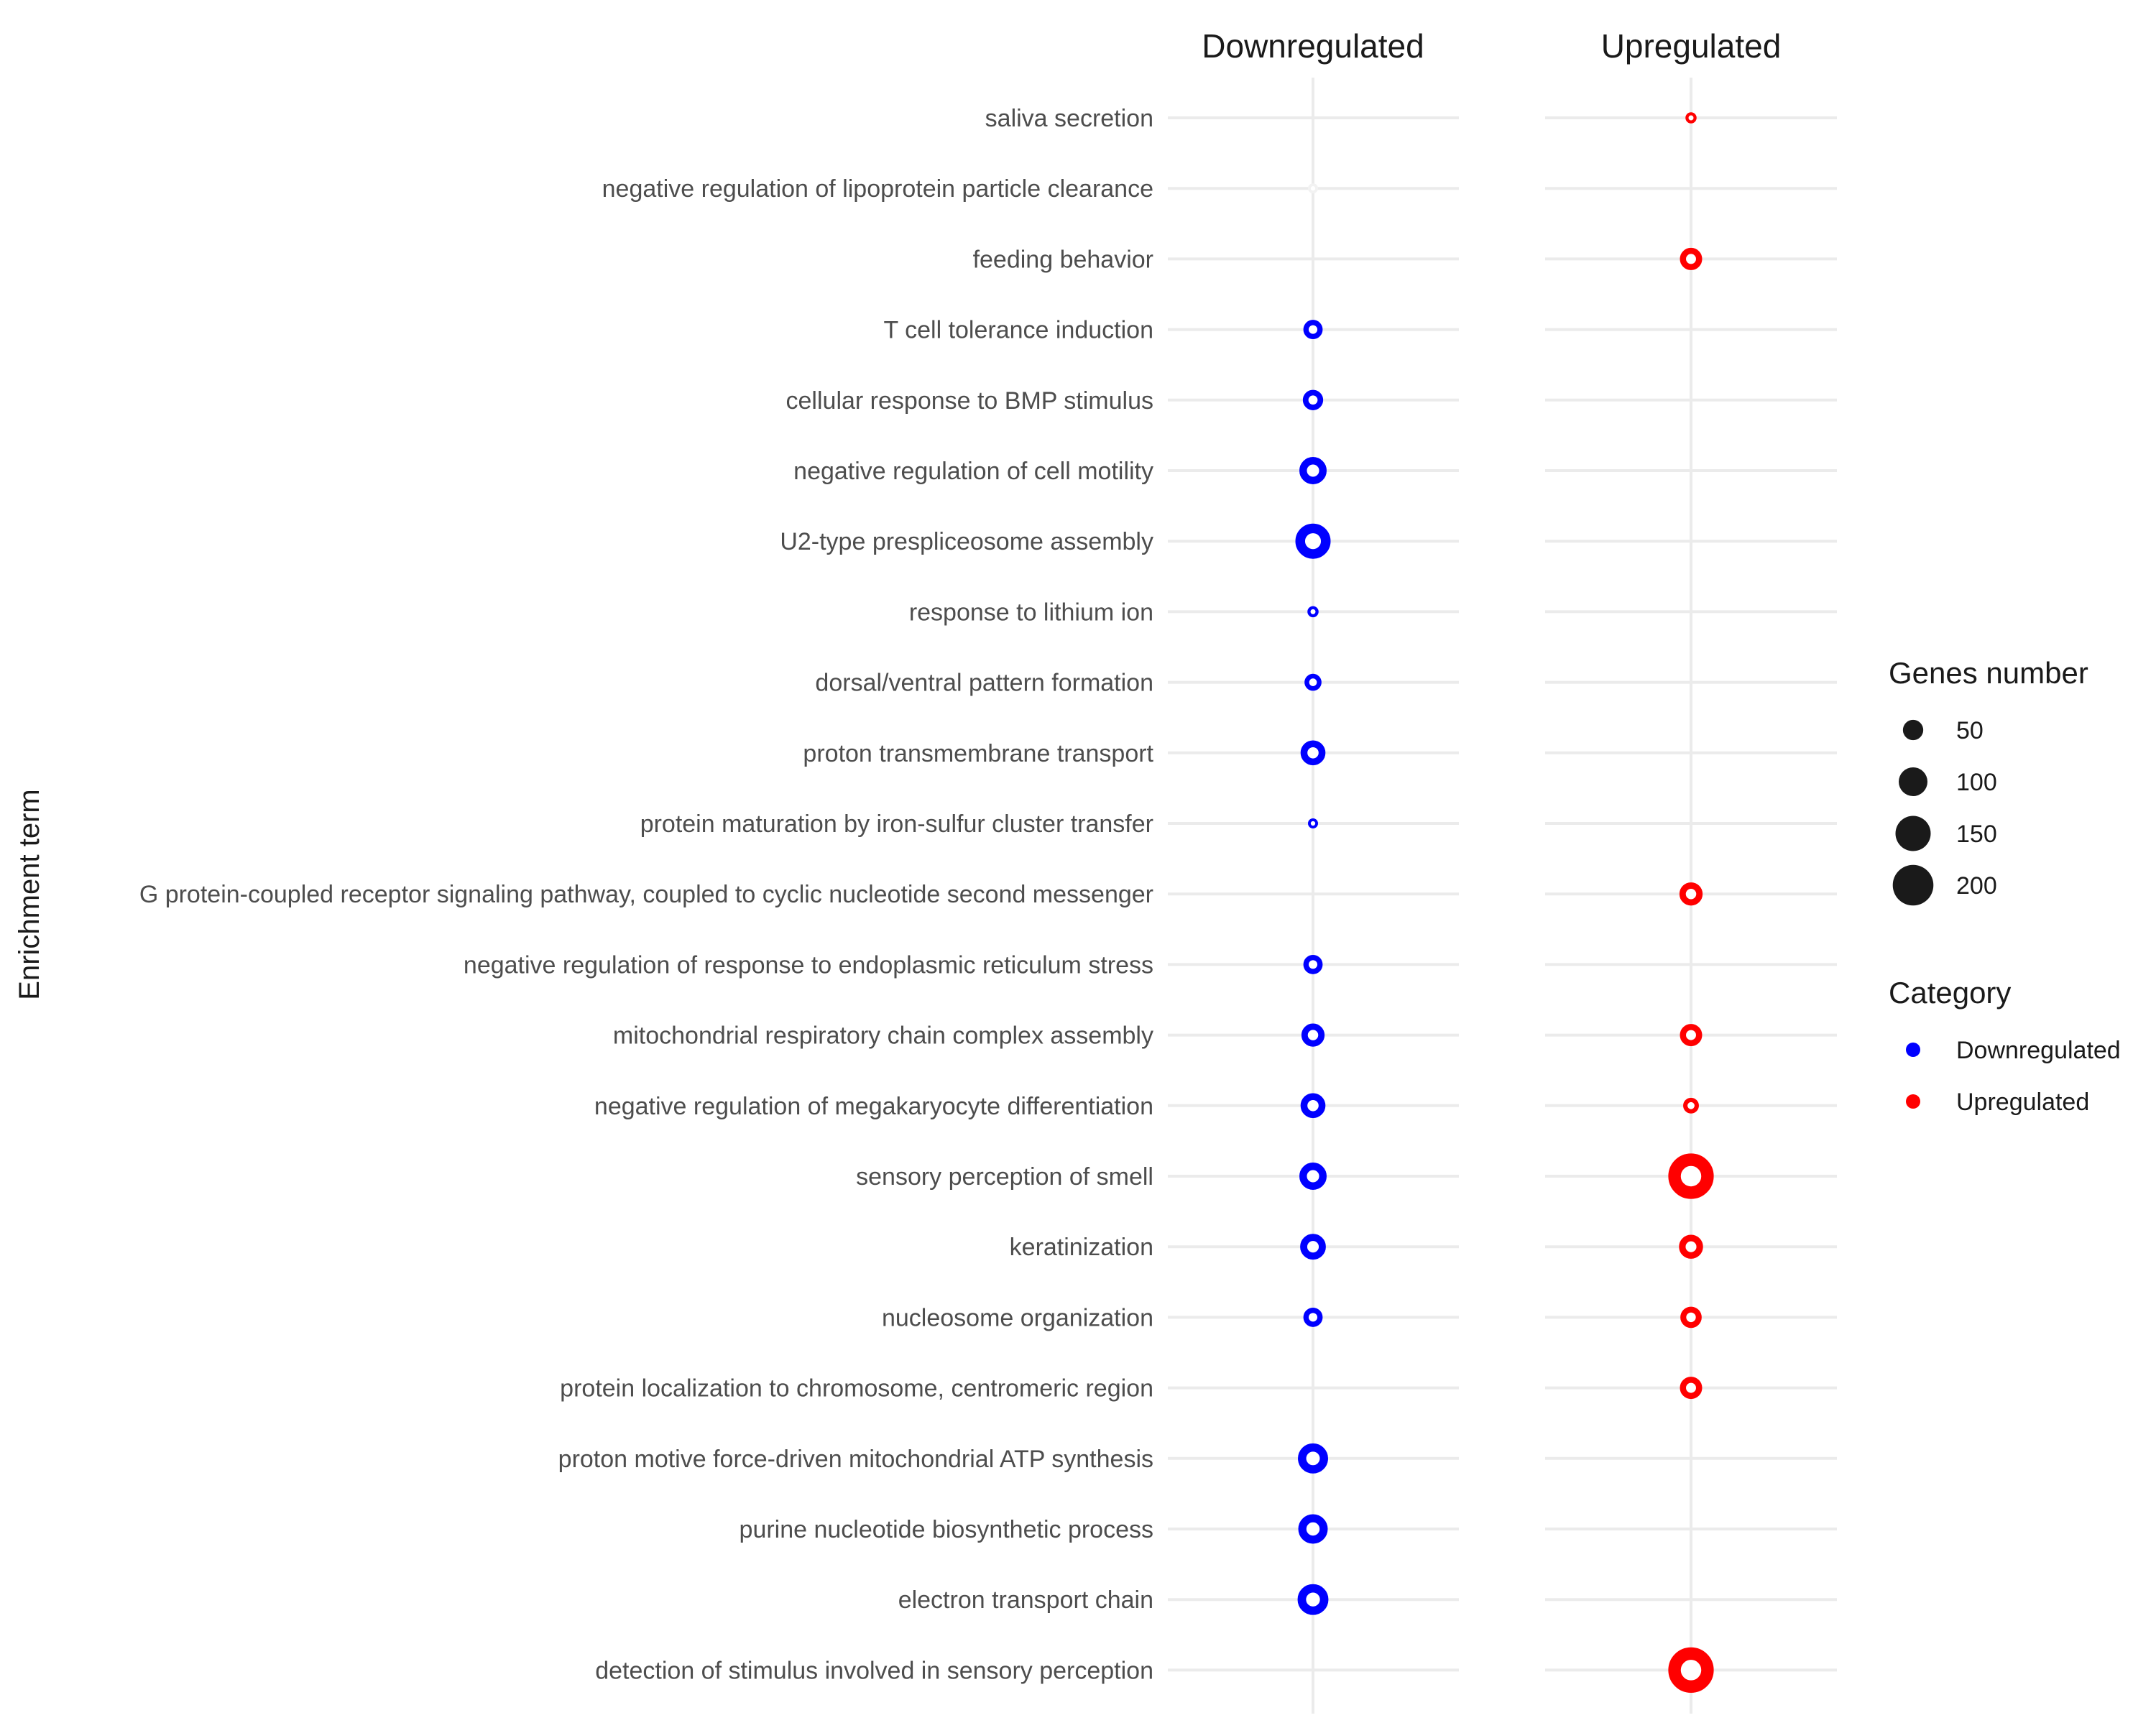 The image size is (2156, 1728). Describe the element at coordinates (1945, 811) in the screenshot. I see `size-legend-items: 50 100 150 200` at that location.